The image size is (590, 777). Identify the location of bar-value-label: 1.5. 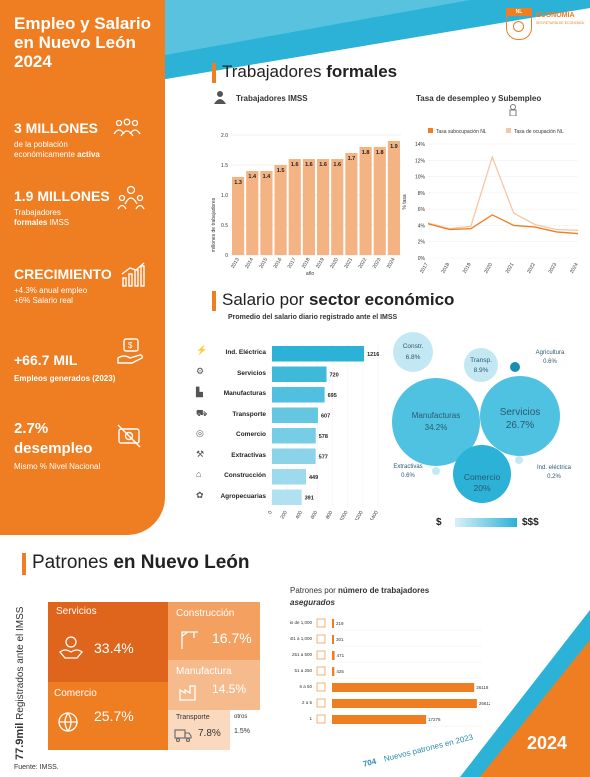
(281, 171).